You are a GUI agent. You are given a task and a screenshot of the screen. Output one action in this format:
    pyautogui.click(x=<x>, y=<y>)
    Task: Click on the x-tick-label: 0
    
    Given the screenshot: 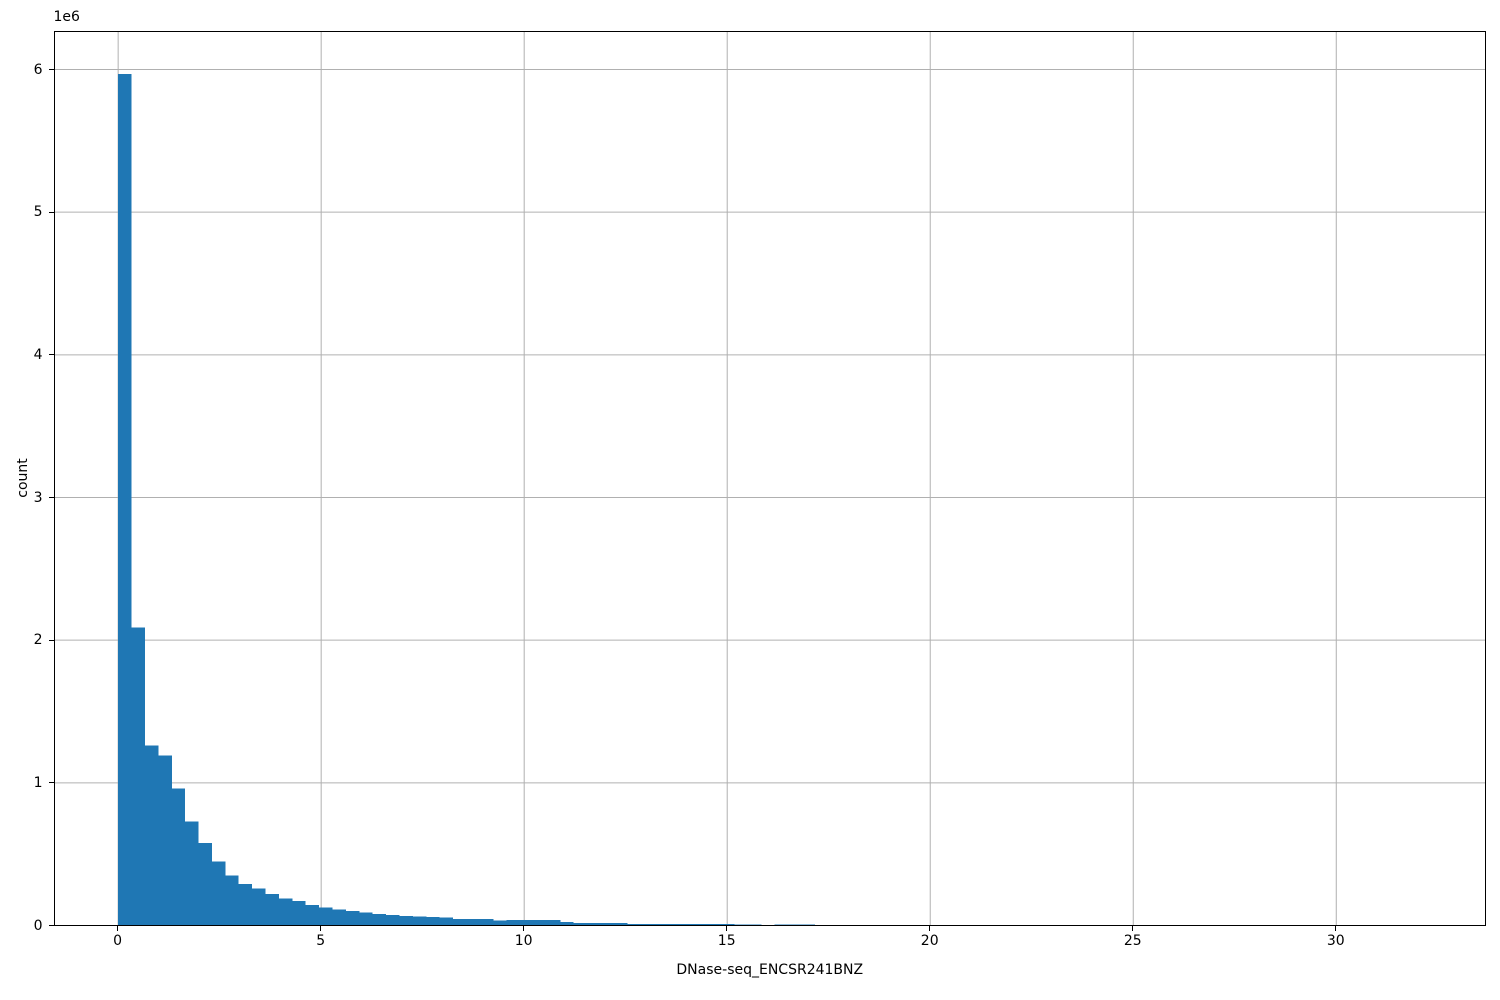 What is the action you would take?
    pyautogui.click(x=118, y=940)
    